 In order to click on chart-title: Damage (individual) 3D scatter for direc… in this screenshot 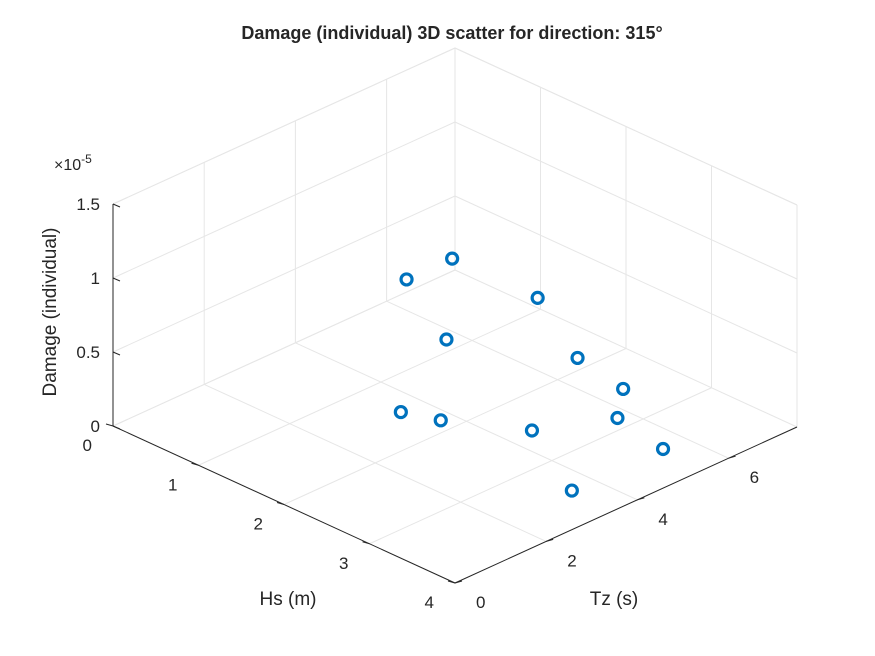, I will do `click(451, 33)`.